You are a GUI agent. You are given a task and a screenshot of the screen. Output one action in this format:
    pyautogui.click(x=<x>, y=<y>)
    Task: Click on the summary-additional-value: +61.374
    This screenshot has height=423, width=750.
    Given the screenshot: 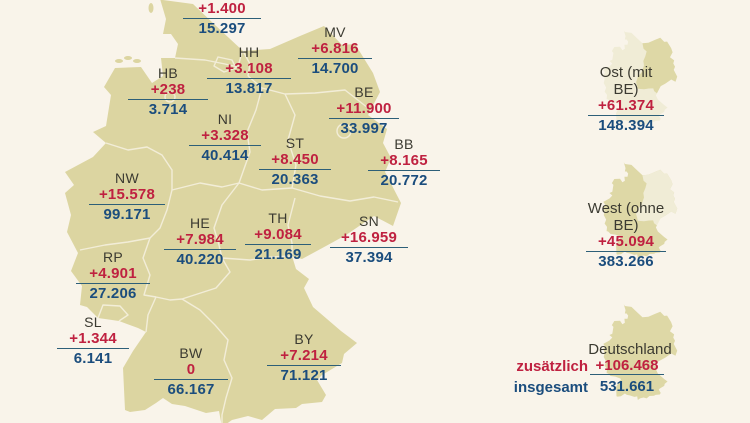 What is the action you would take?
    pyautogui.click(x=626, y=105)
    